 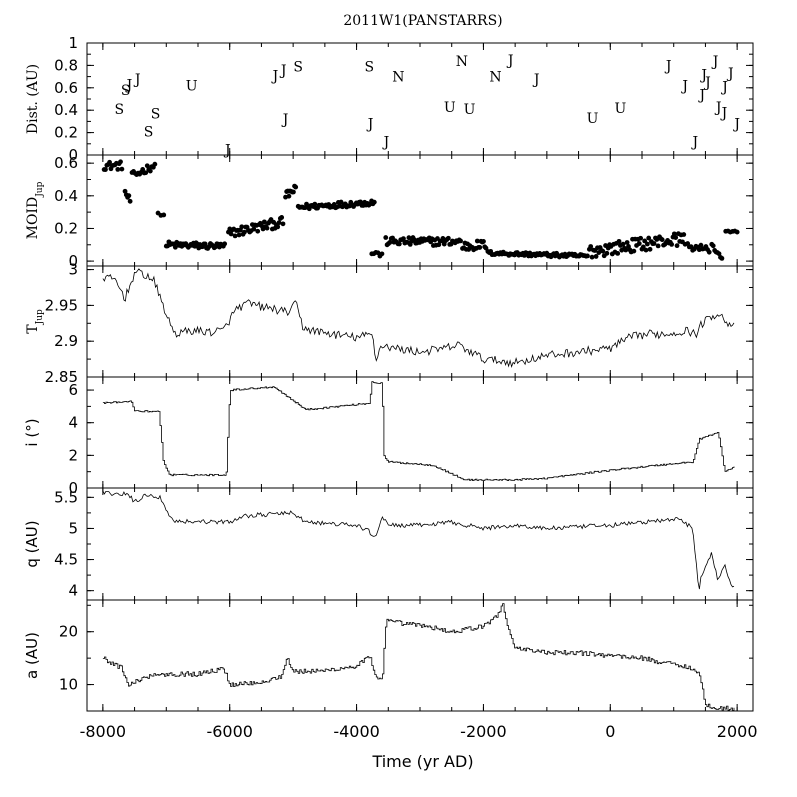 I want to click on y-tick-label: 0, so click(x=73, y=261).